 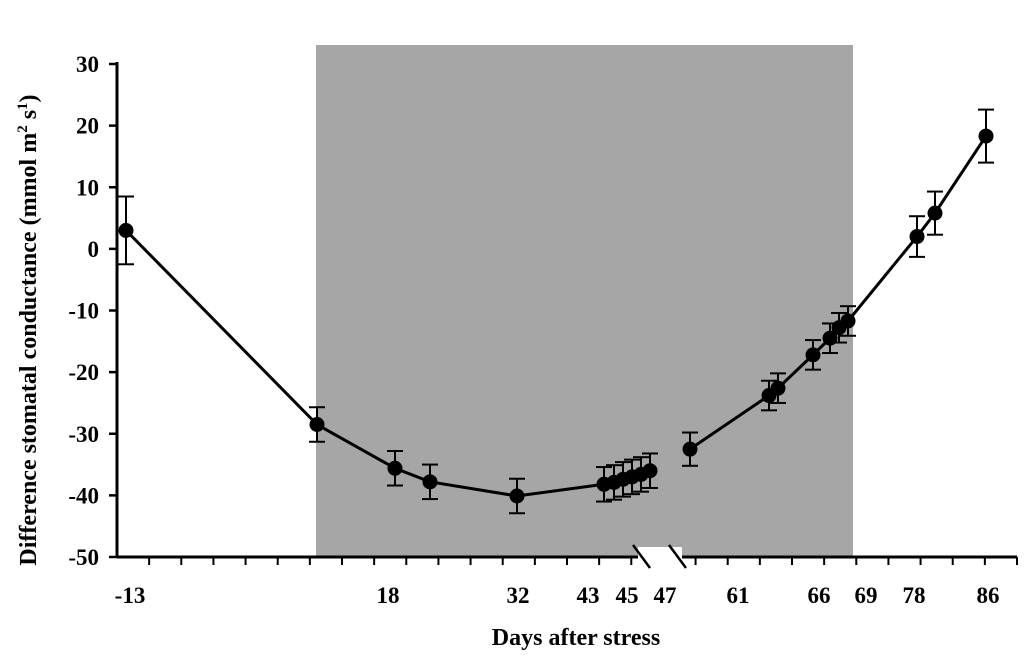 I want to click on y-tick-label: 20, so click(x=87, y=126).